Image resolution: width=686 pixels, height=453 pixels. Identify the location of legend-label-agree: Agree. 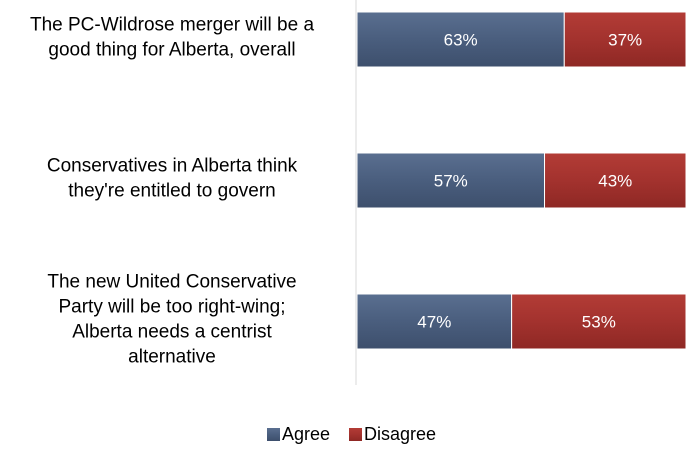
(306, 434).